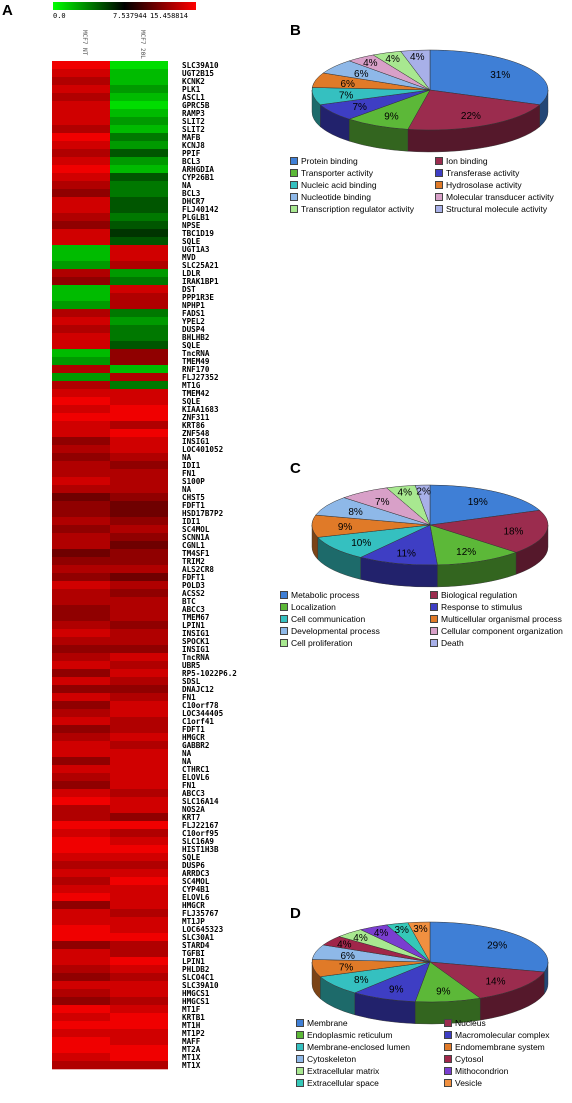 This screenshot has height=1103, width=572. What do you see at coordinates (196, 361) in the screenshot?
I see `gene-label: TMEM49` at bounding box center [196, 361].